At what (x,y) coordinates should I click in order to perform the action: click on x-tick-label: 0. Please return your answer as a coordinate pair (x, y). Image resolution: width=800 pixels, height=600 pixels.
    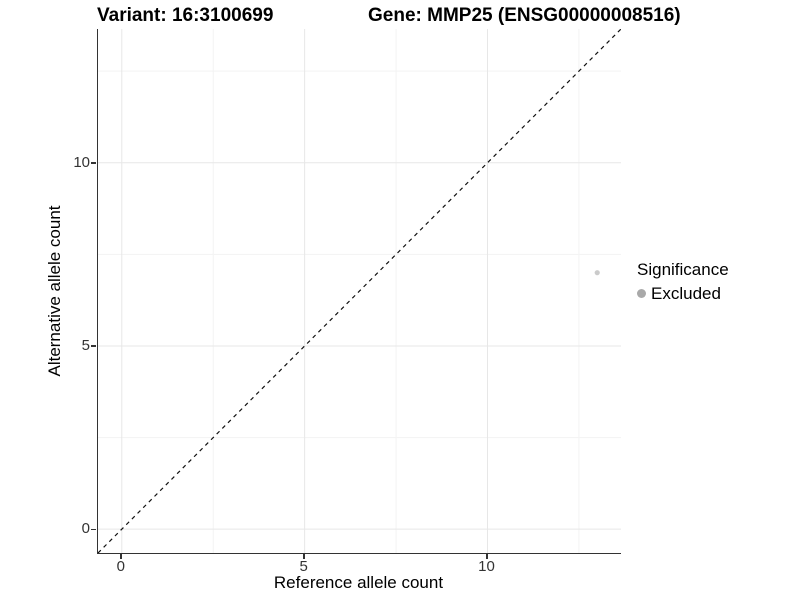
    Looking at the image, I should click on (120, 566).